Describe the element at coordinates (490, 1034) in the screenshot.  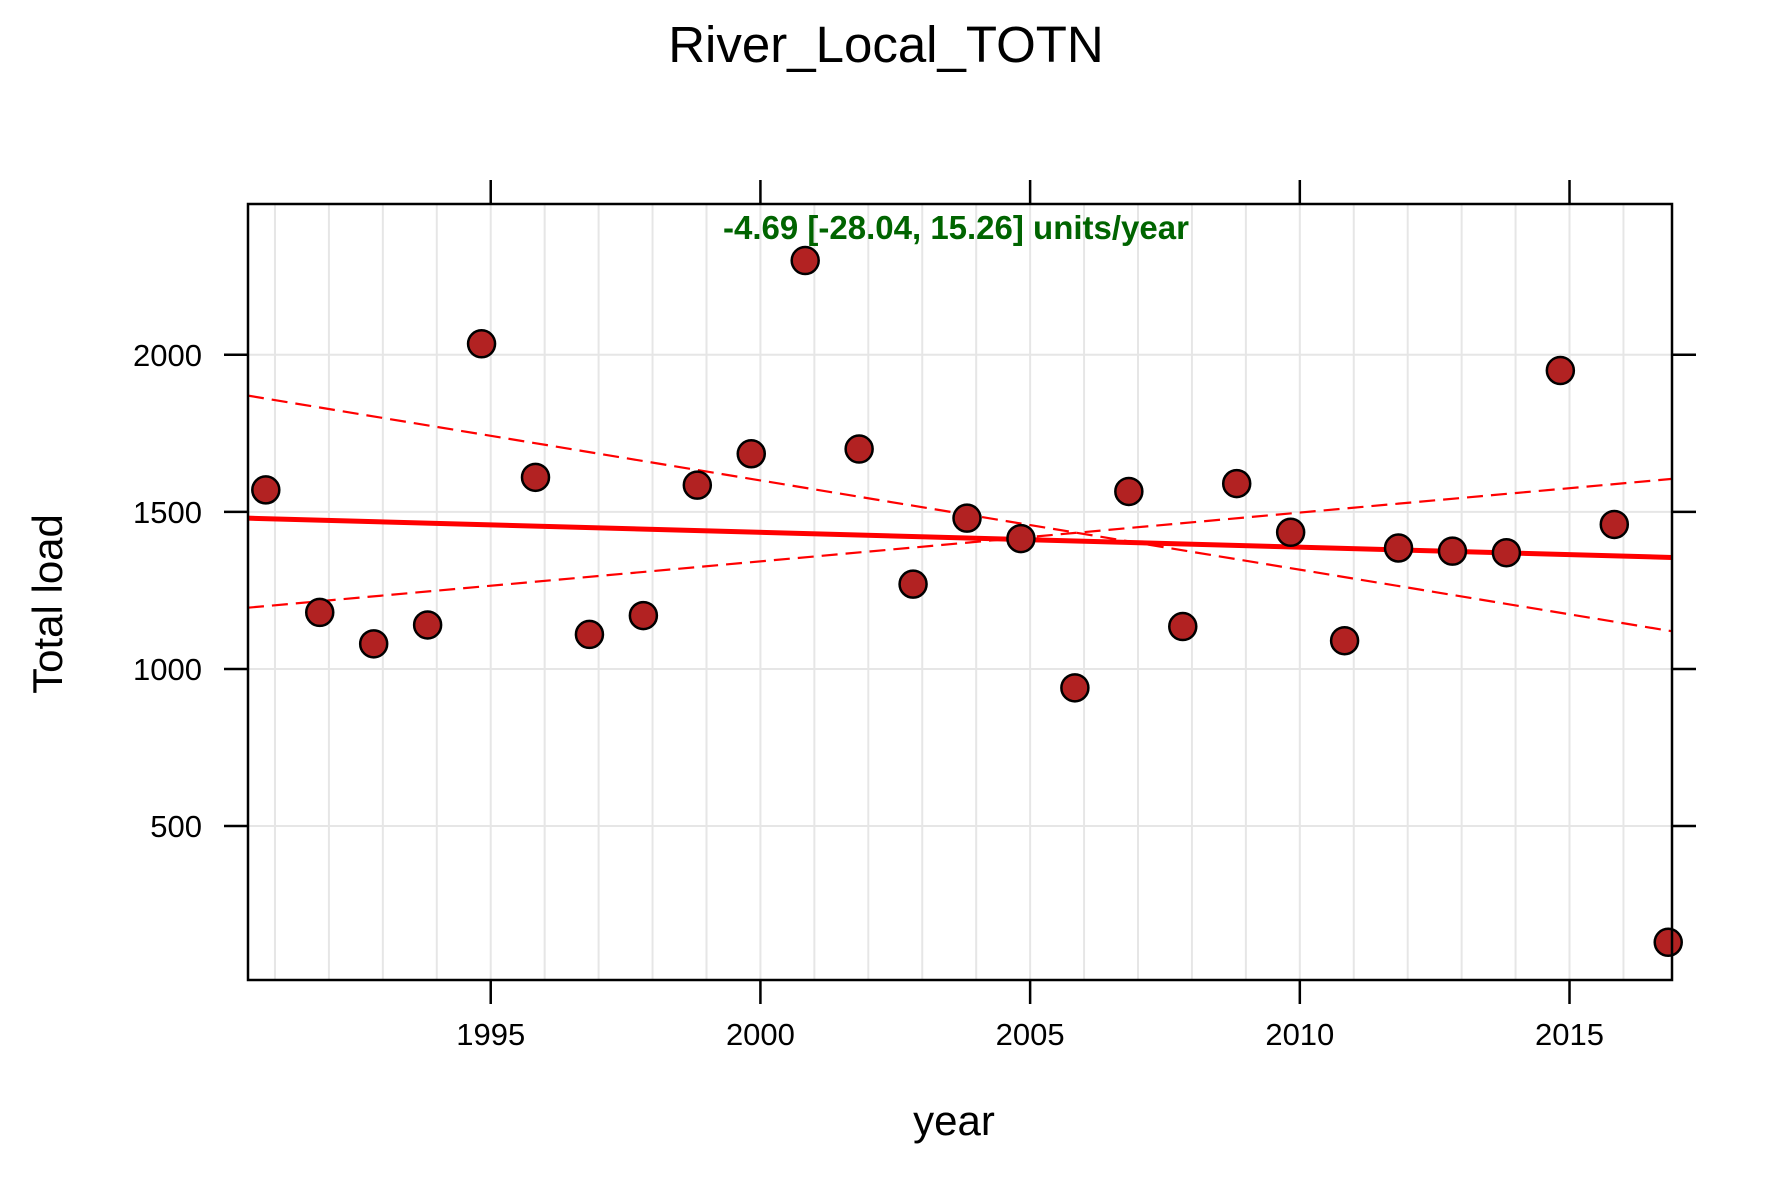
I see `x-tick-label: 1995` at that location.